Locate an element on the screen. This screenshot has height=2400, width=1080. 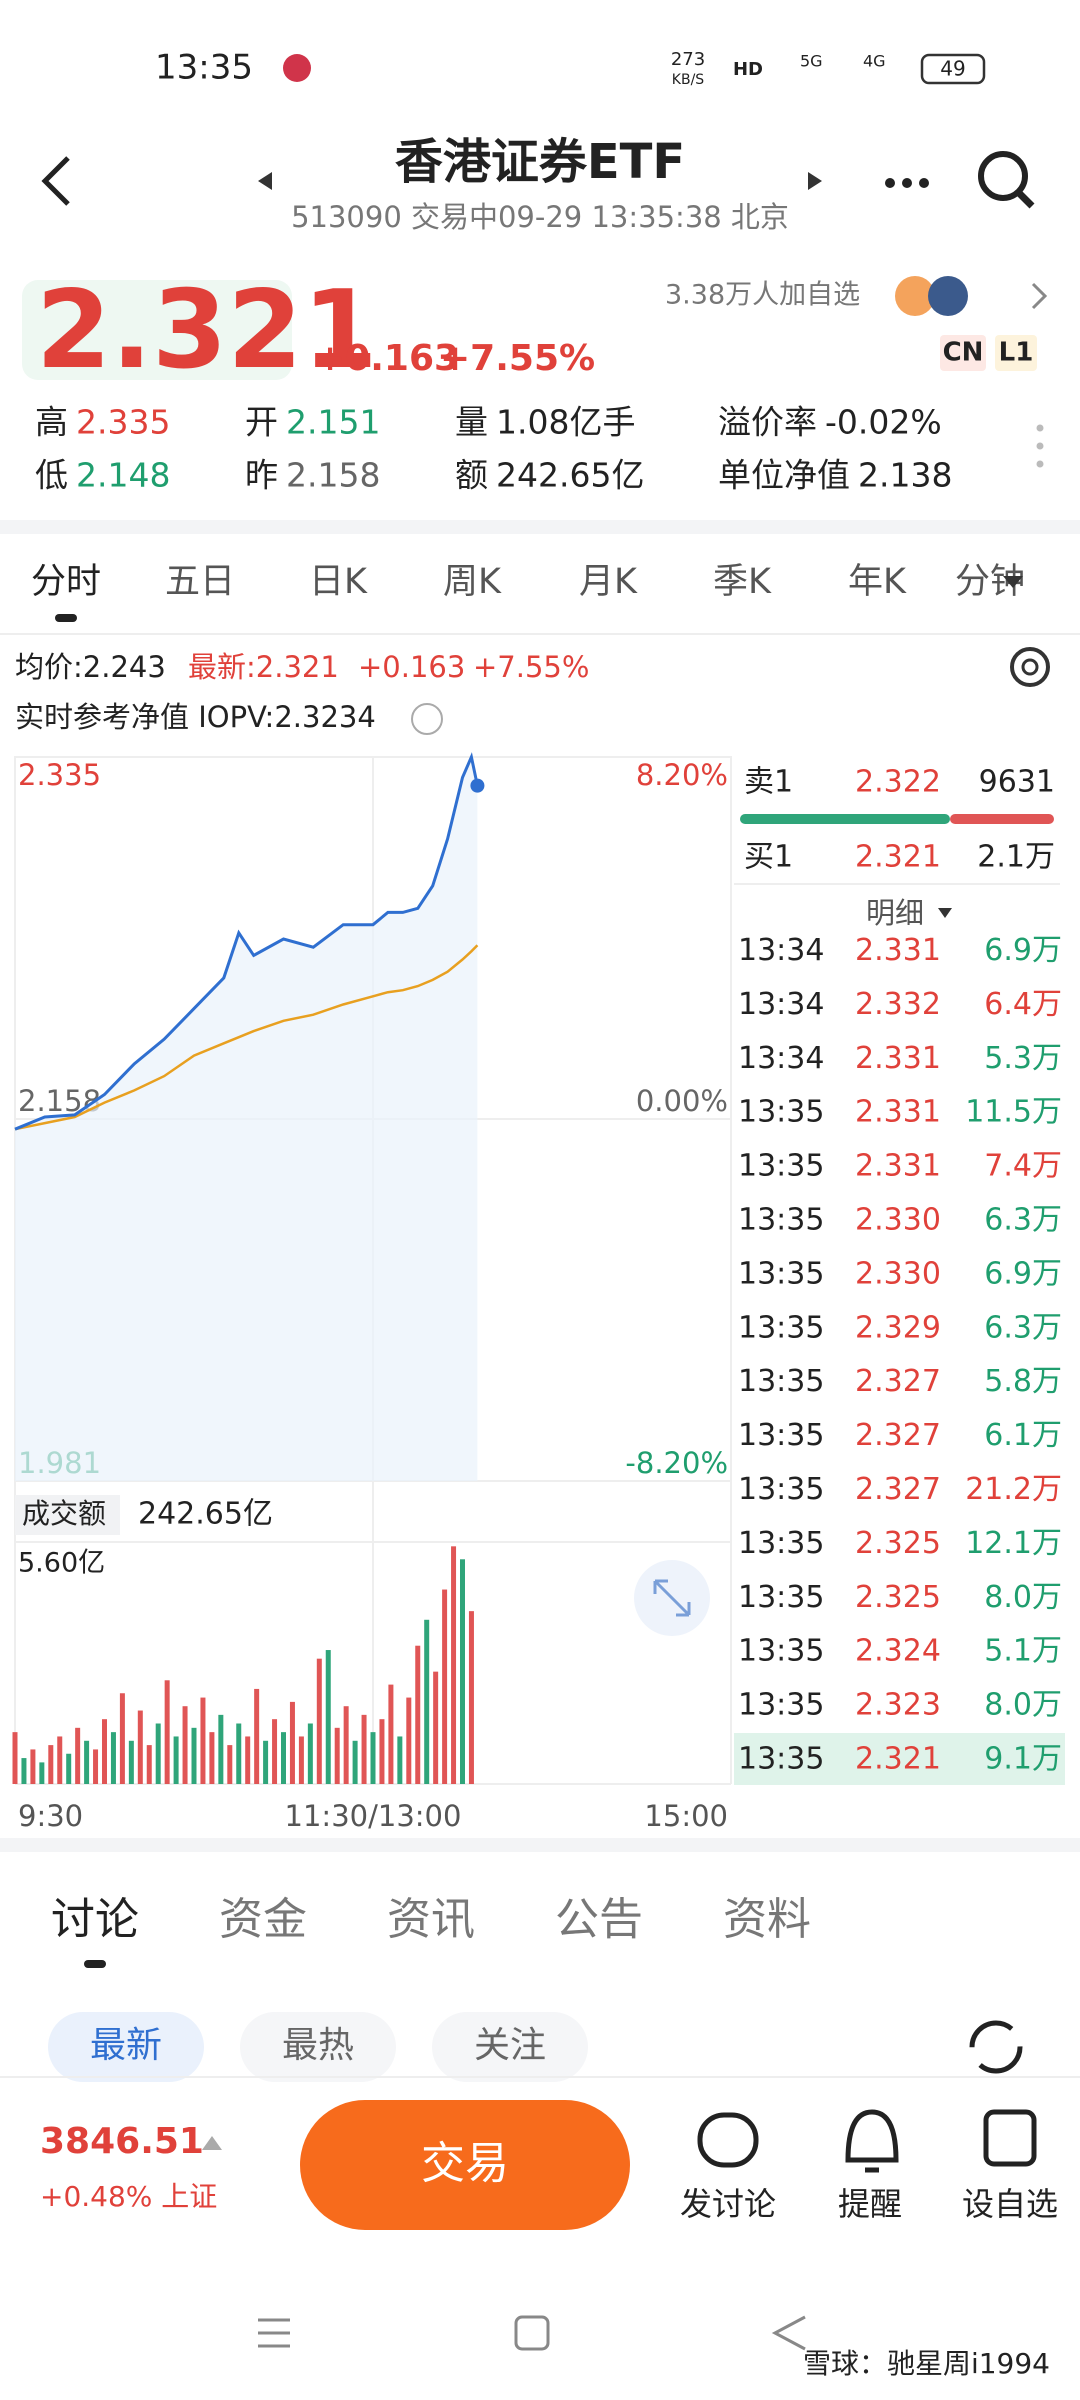
stat-label: 量 is located at coordinates (471, 422).